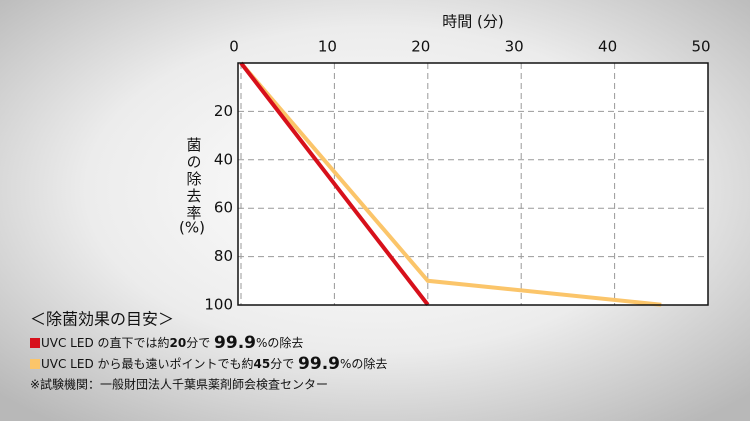 This screenshot has width=750, height=425. What do you see at coordinates (334, 183) in the screenshot?
I see `series-line` at bounding box center [334, 183].